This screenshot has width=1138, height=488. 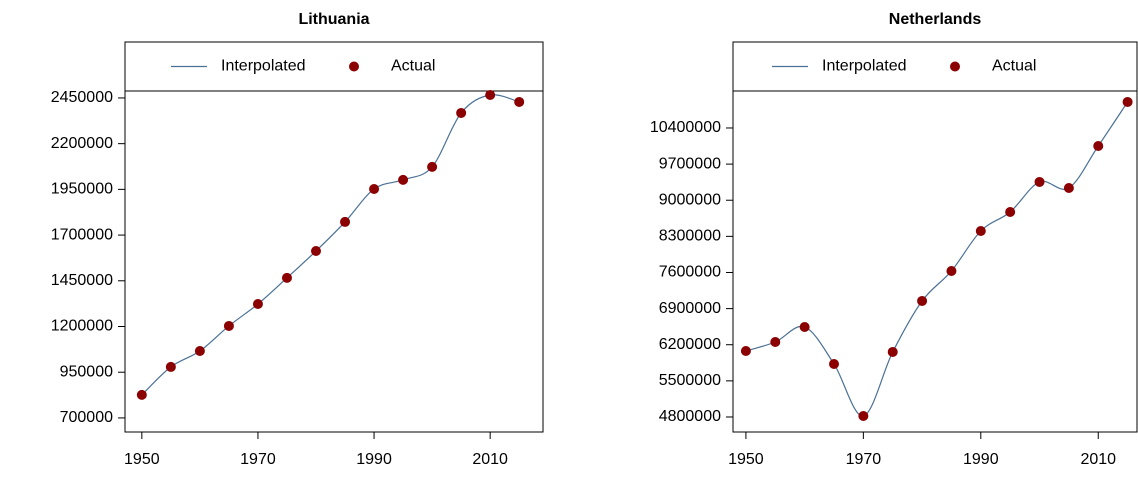 What do you see at coordinates (690, 236) in the screenshot?
I see `y-tick-label: 8300000` at bounding box center [690, 236].